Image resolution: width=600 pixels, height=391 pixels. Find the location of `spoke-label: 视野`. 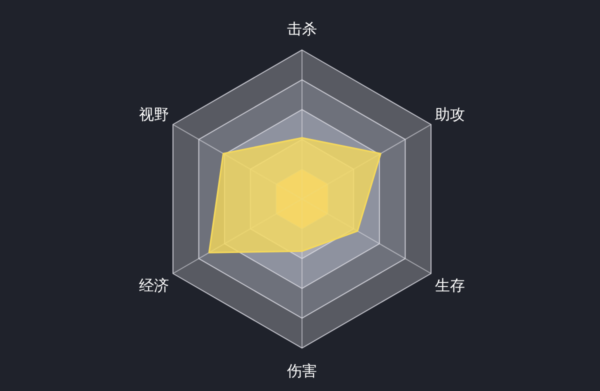

spoke-label: 视野 is located at coordinates (153, 115).